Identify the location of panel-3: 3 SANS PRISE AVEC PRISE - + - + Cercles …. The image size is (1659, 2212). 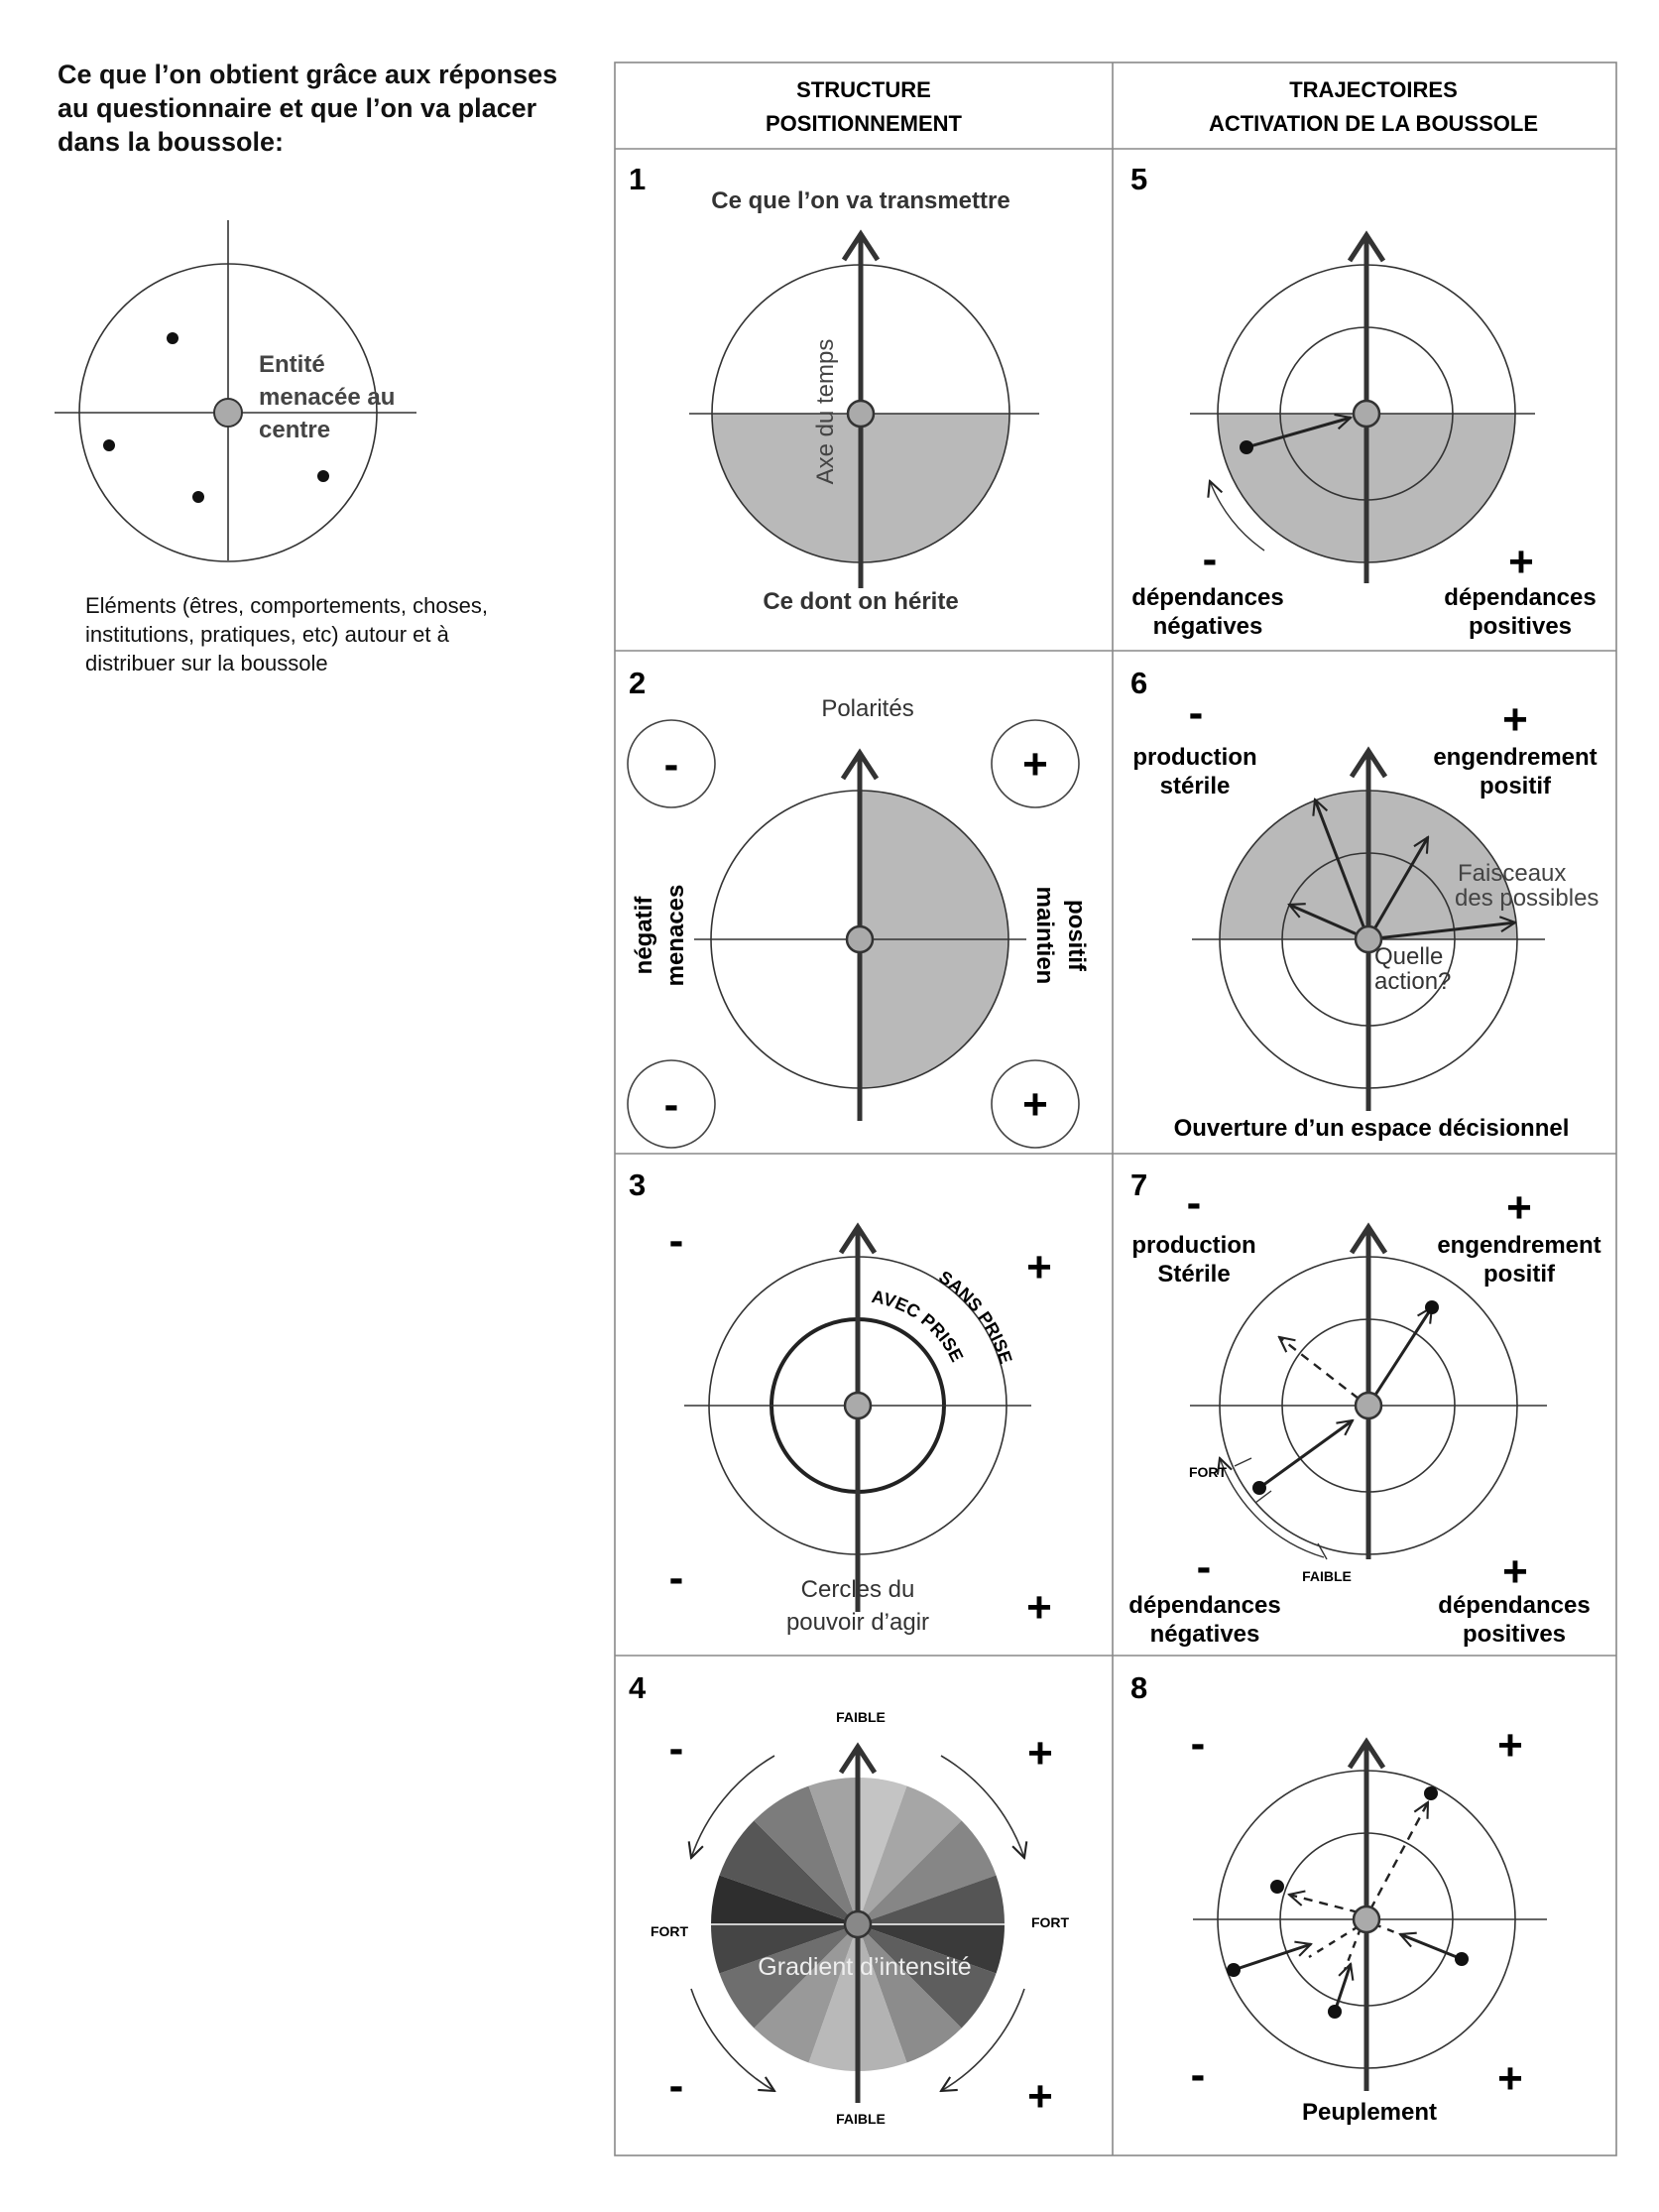
(840, 1401).